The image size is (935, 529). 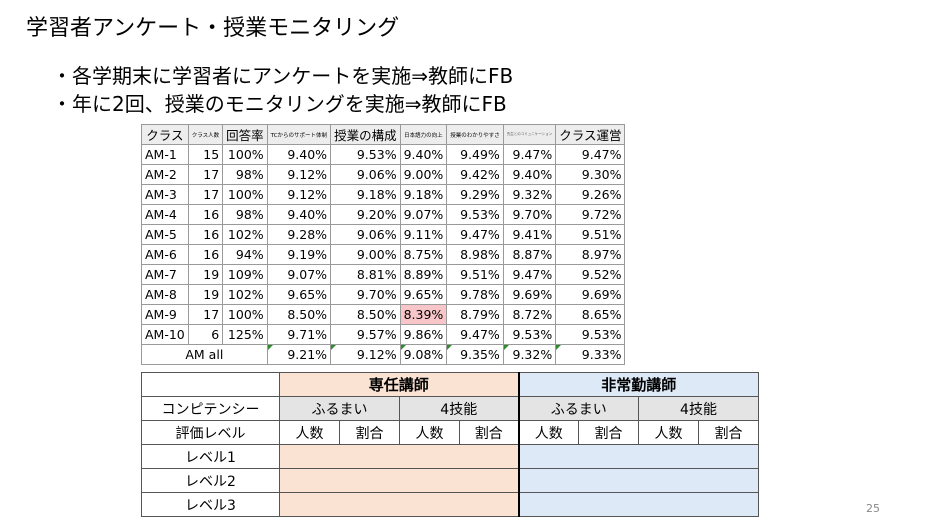 I want to click on level-name: レベル3, so click(x=210, y=504).